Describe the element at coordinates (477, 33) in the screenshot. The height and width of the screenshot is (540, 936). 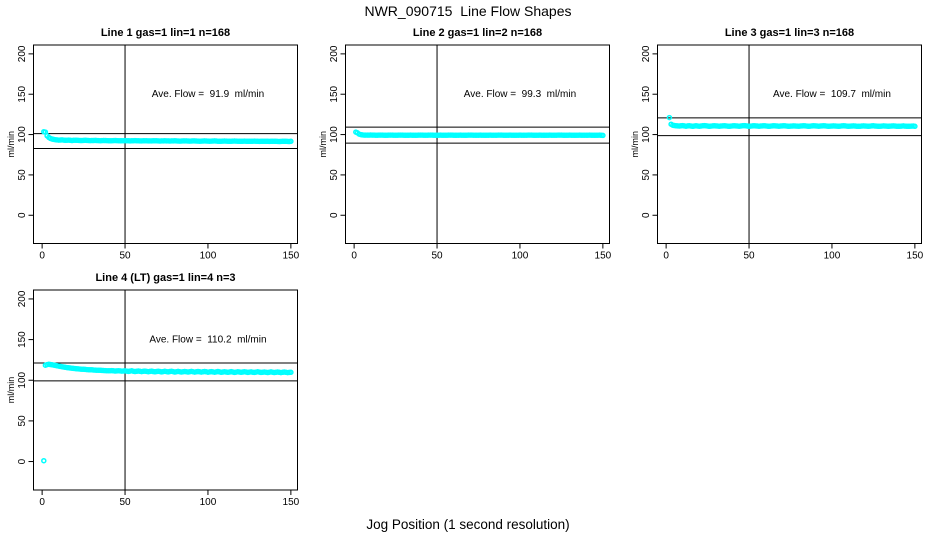
I see `panel-title: Line 2 gas=1 lin=2 n=168` at that location.